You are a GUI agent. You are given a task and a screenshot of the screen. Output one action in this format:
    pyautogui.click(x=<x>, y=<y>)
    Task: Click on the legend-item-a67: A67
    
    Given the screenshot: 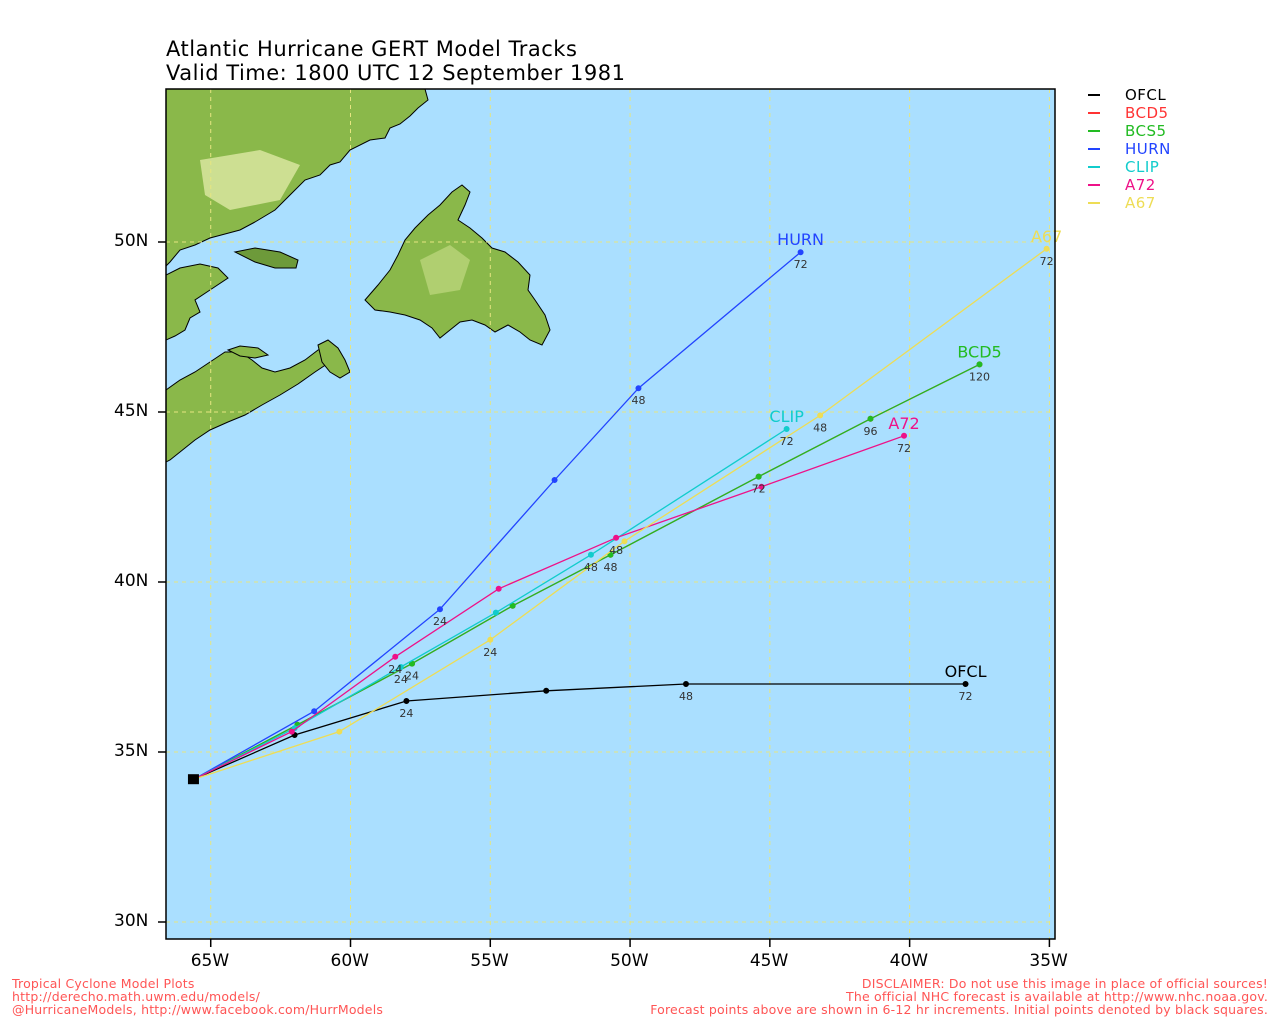 What is the action you would take?
    pyautogui.click(x=1129, y=203)
    